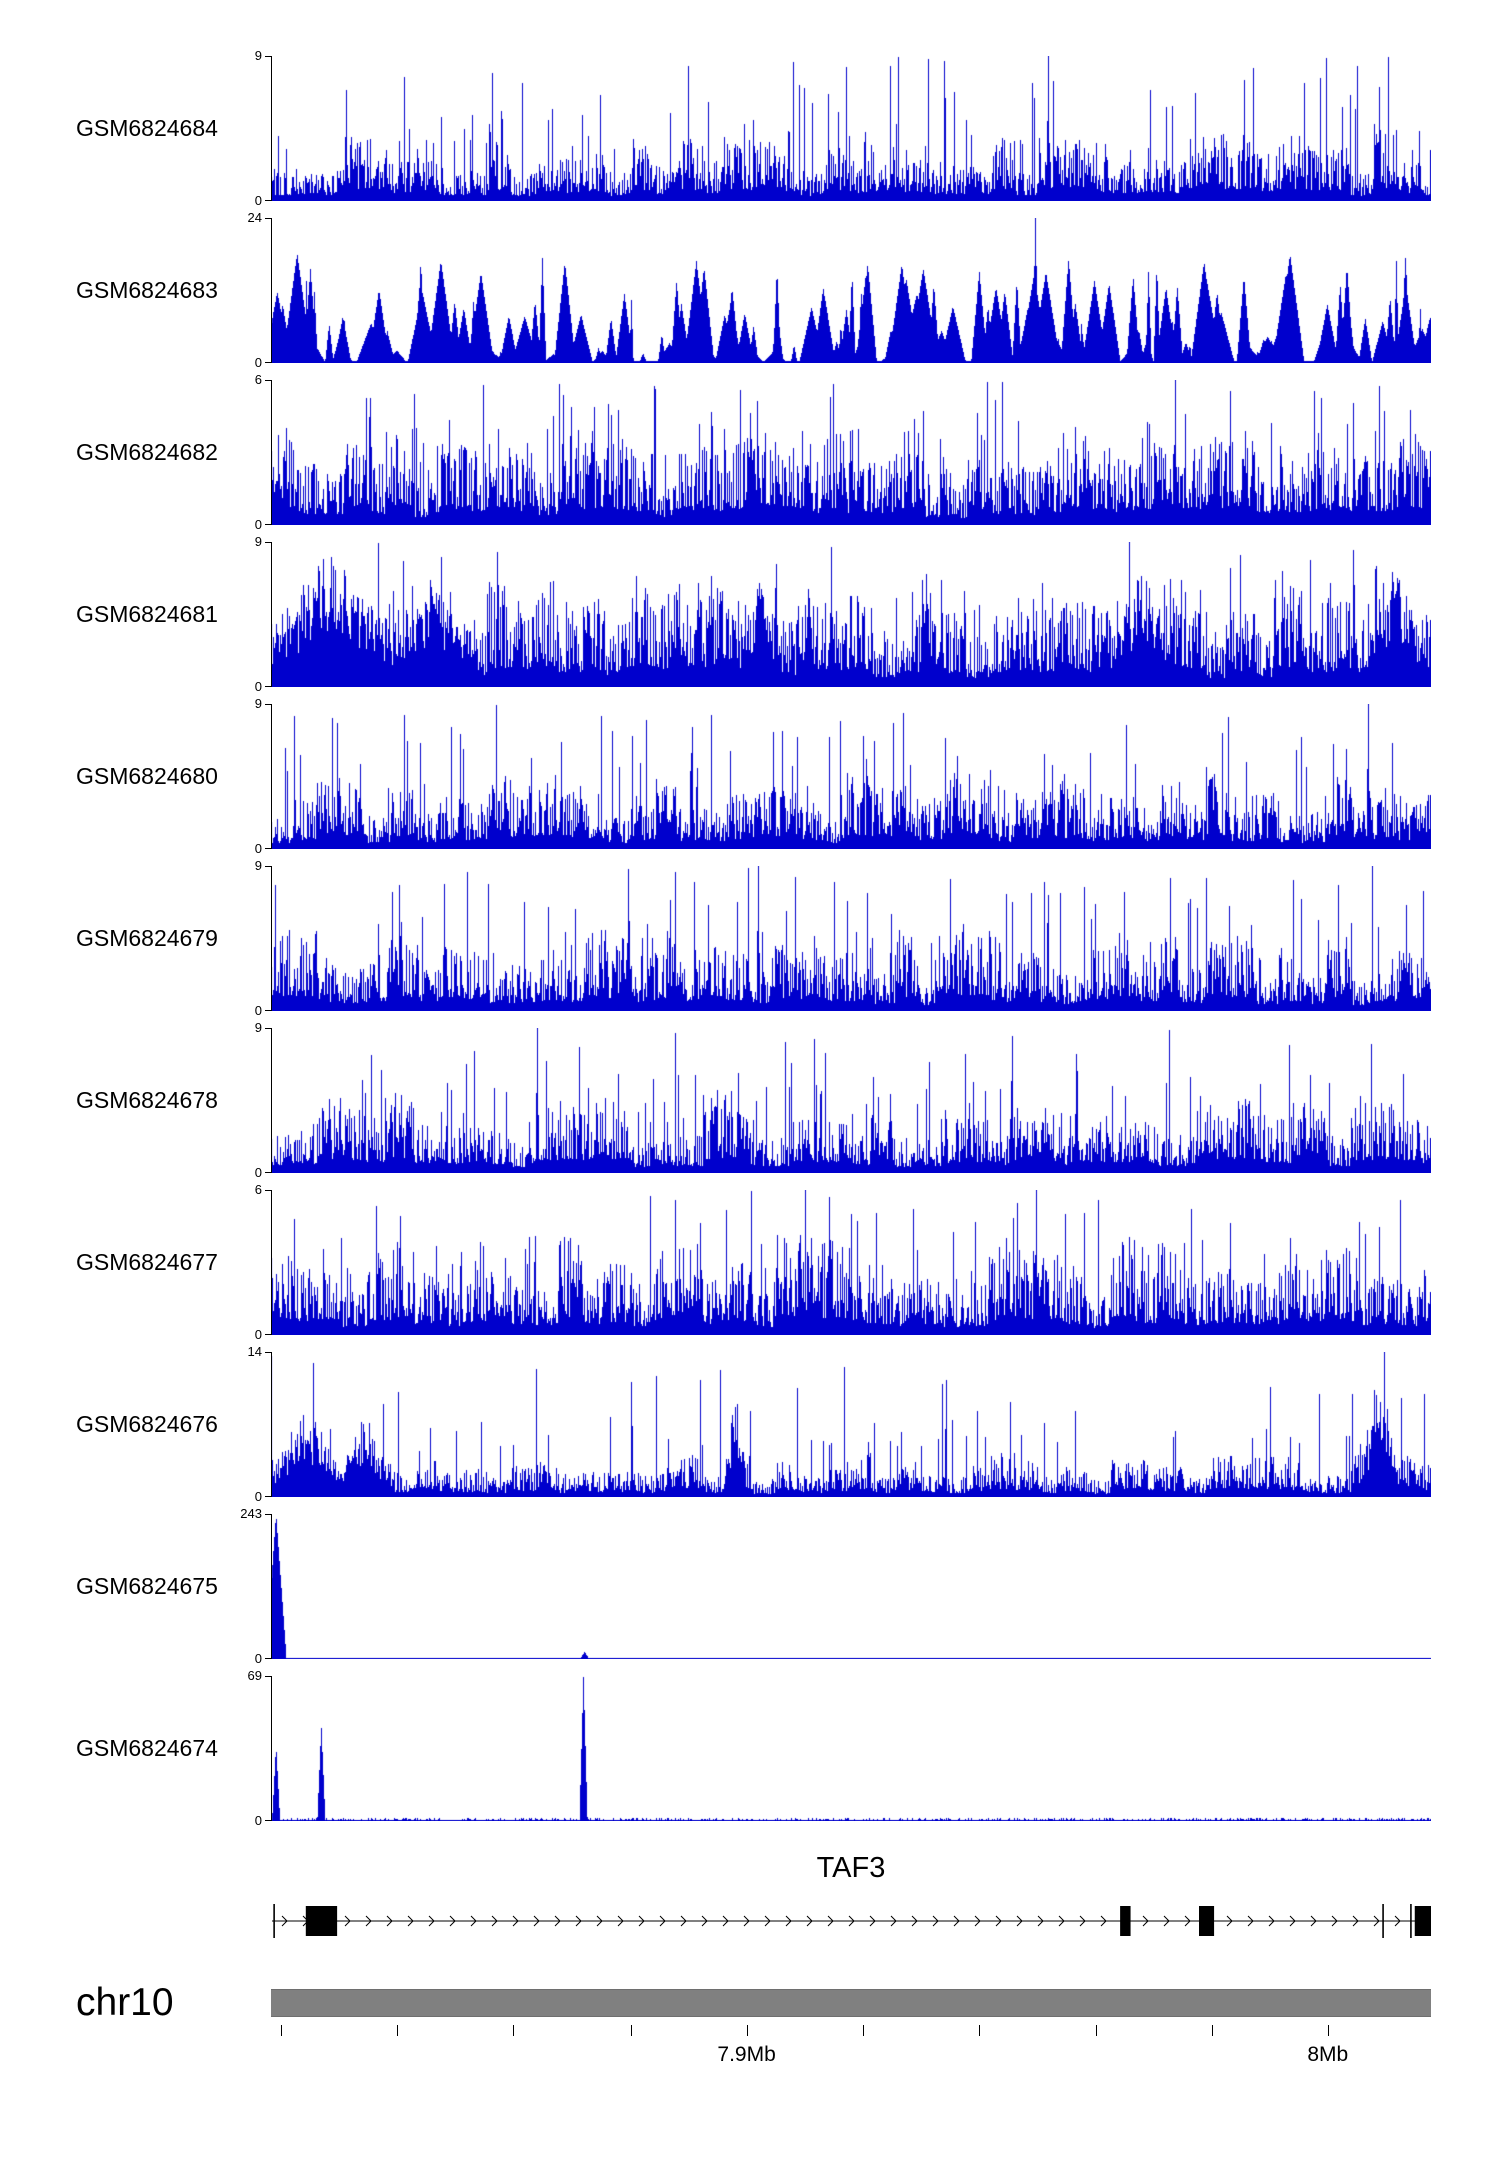 This screenshot has width=1500, height=2170. Describe the element at coordinates (147, 1100) in the screenshot. I see `track-sample-label: GSM6824678` at that location.